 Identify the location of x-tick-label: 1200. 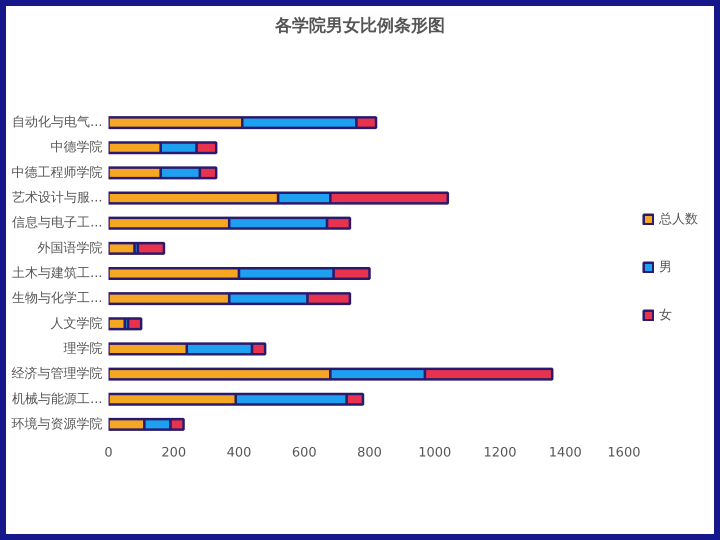
(500, 453).